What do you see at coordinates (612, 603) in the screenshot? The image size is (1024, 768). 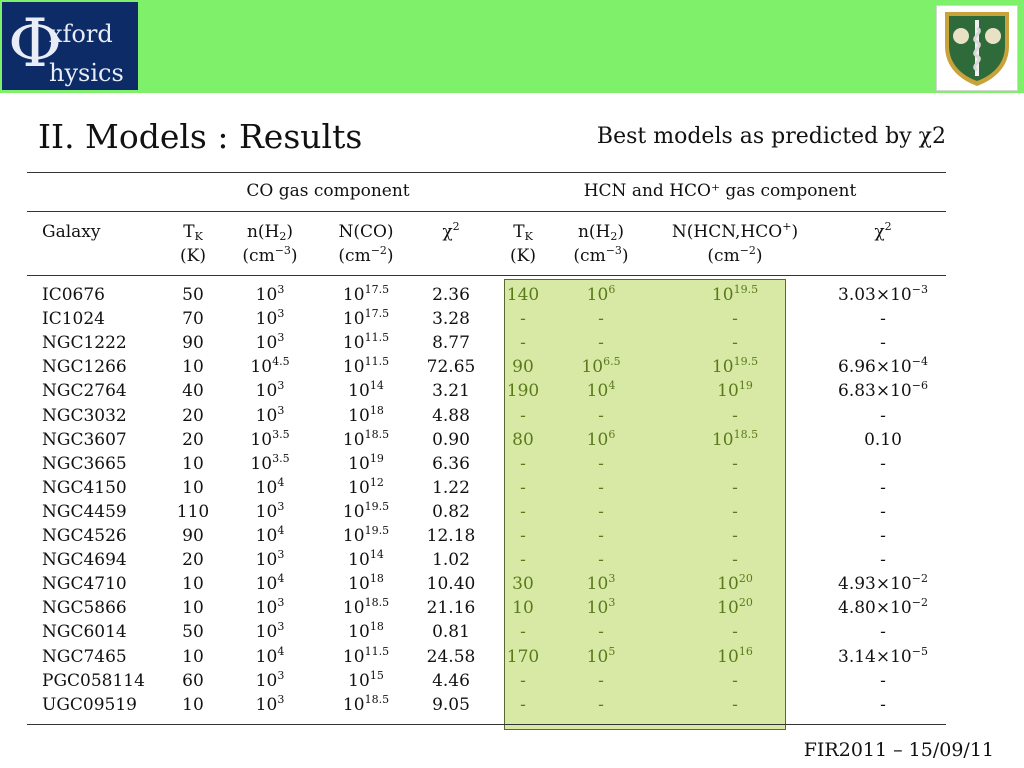 I see `nh2-hcn-value-exponent: 3` at bounding box center [612, 603].